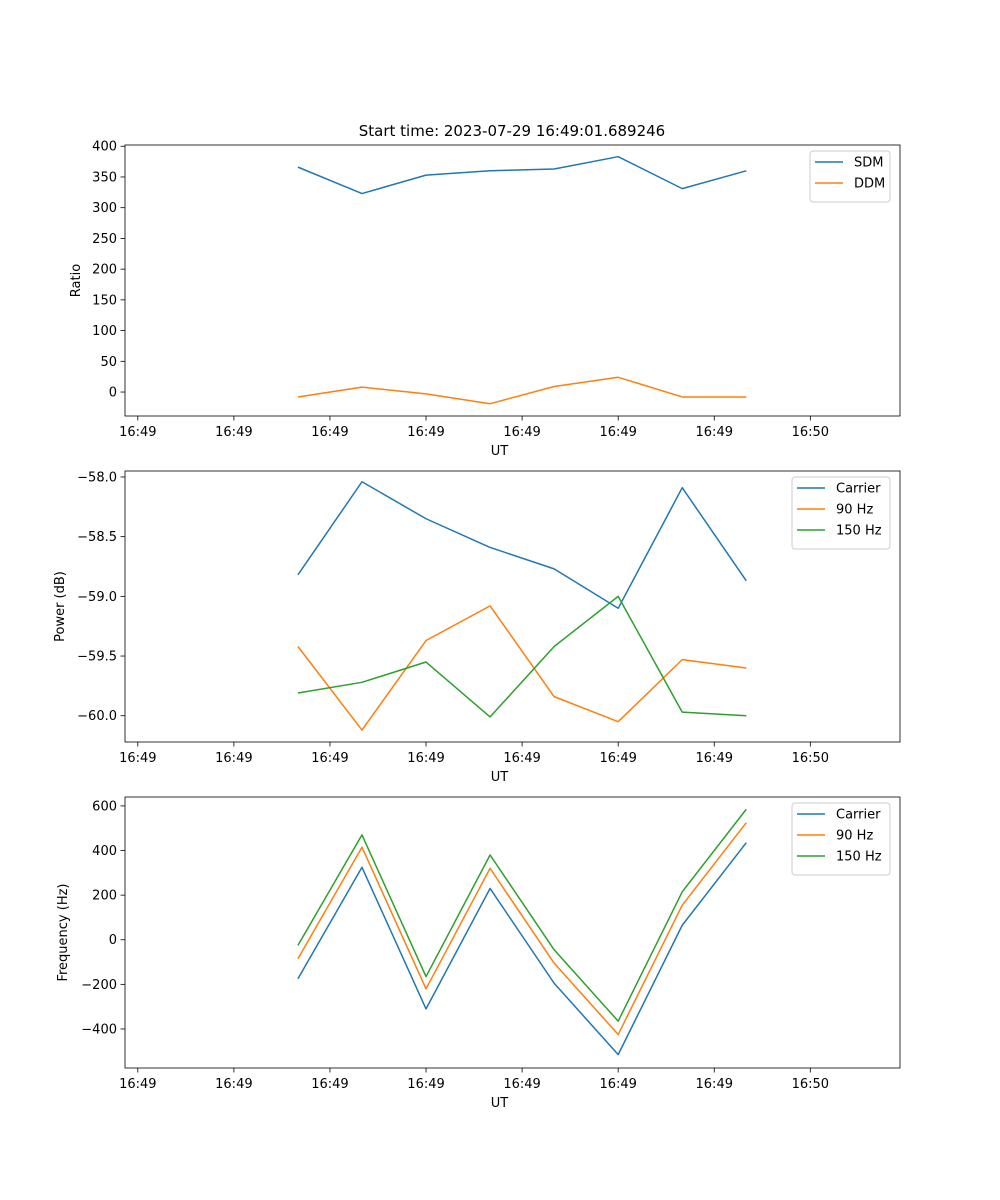  What do you see at coordinates (104, 239) in the screenshot?
I see `y-tick-label: 250` at bounding box center [104, 239].